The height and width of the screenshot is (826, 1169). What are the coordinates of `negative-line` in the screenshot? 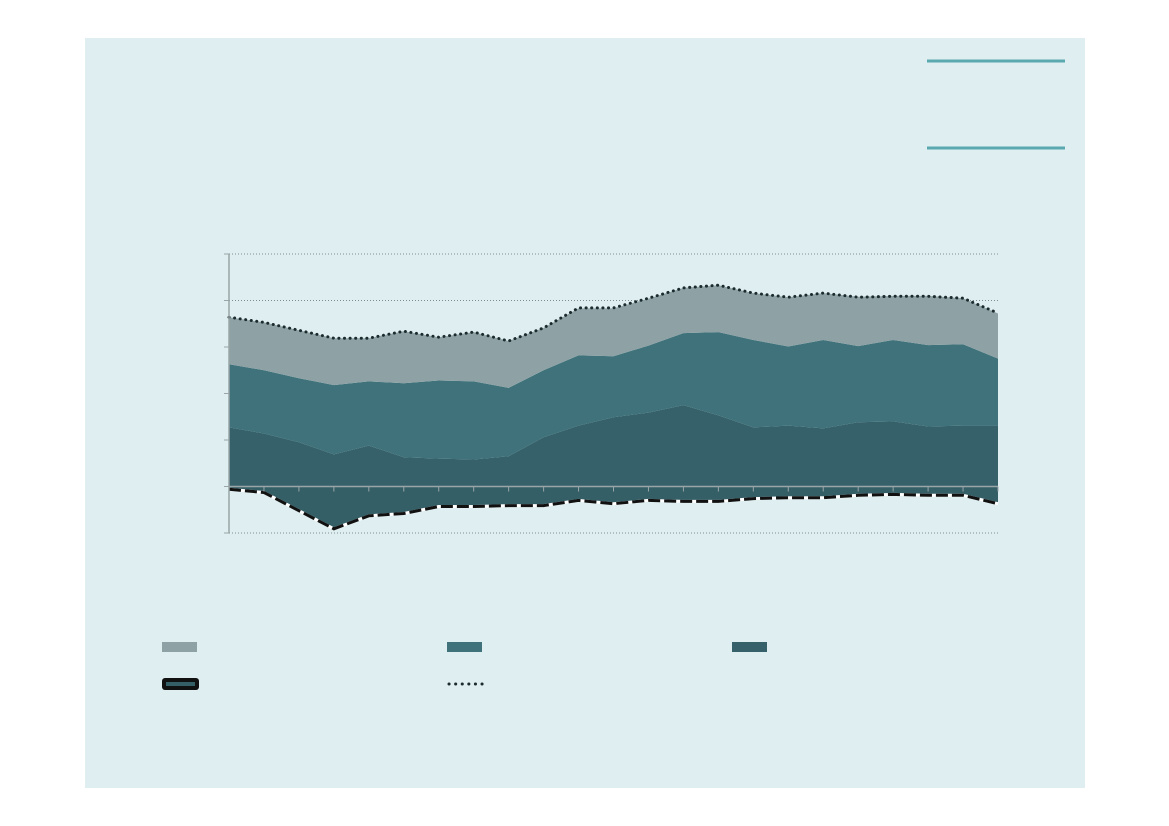 It's located at (613, 509).